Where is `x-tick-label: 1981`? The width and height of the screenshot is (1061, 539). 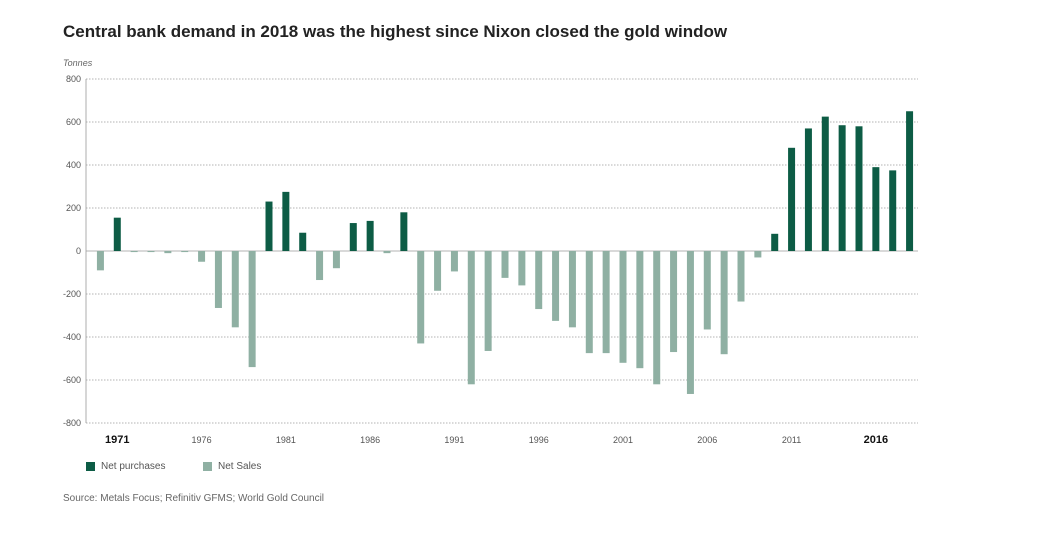 x-tick-label: 1981 is located at coordinates (286, 440).